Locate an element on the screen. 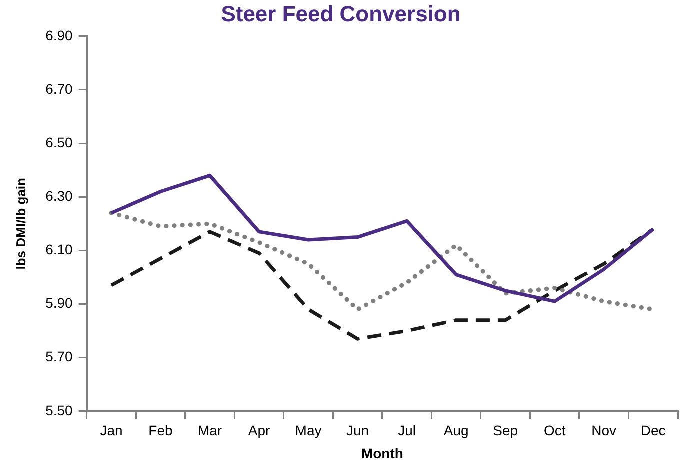  y-tick-label: 6.30 is located at coordinates (60, 196).